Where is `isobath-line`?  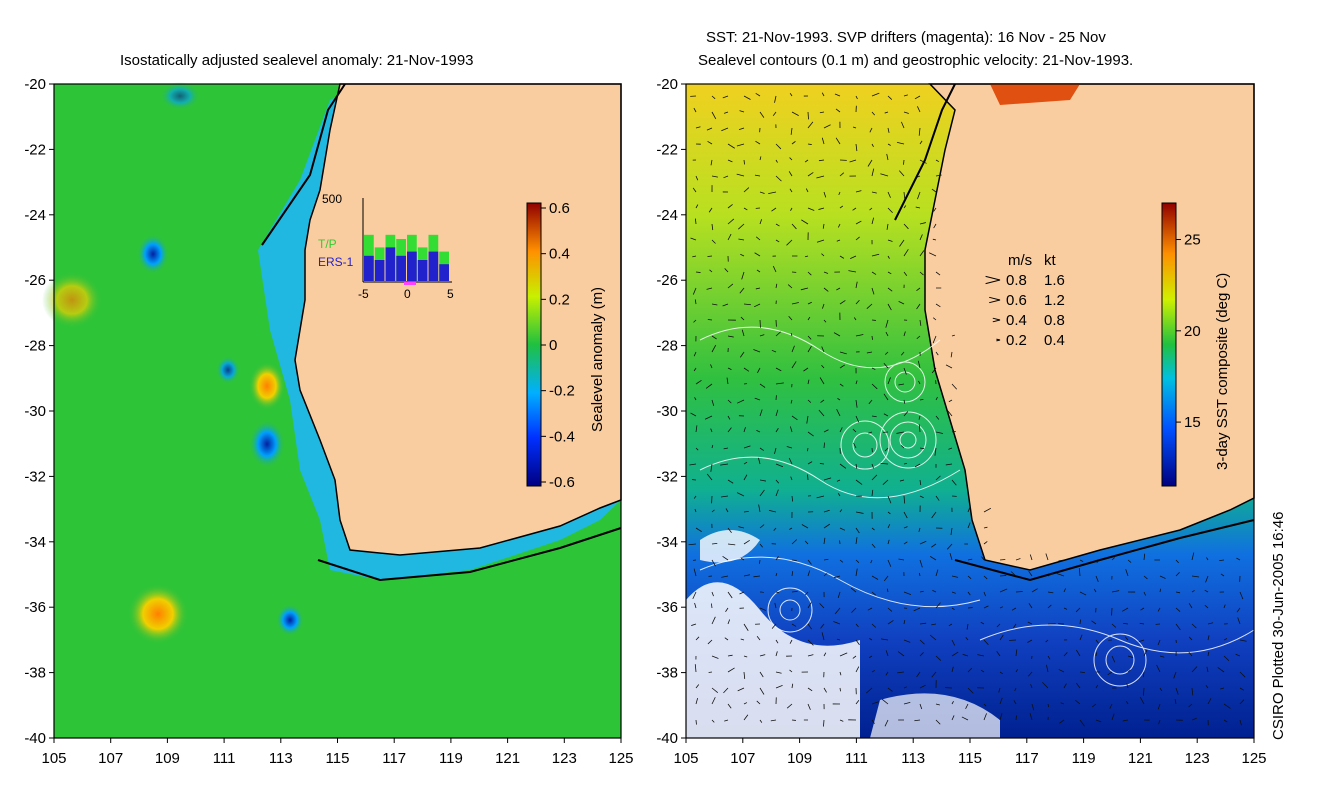 isobath-line is located at coordinates (1104, 550).